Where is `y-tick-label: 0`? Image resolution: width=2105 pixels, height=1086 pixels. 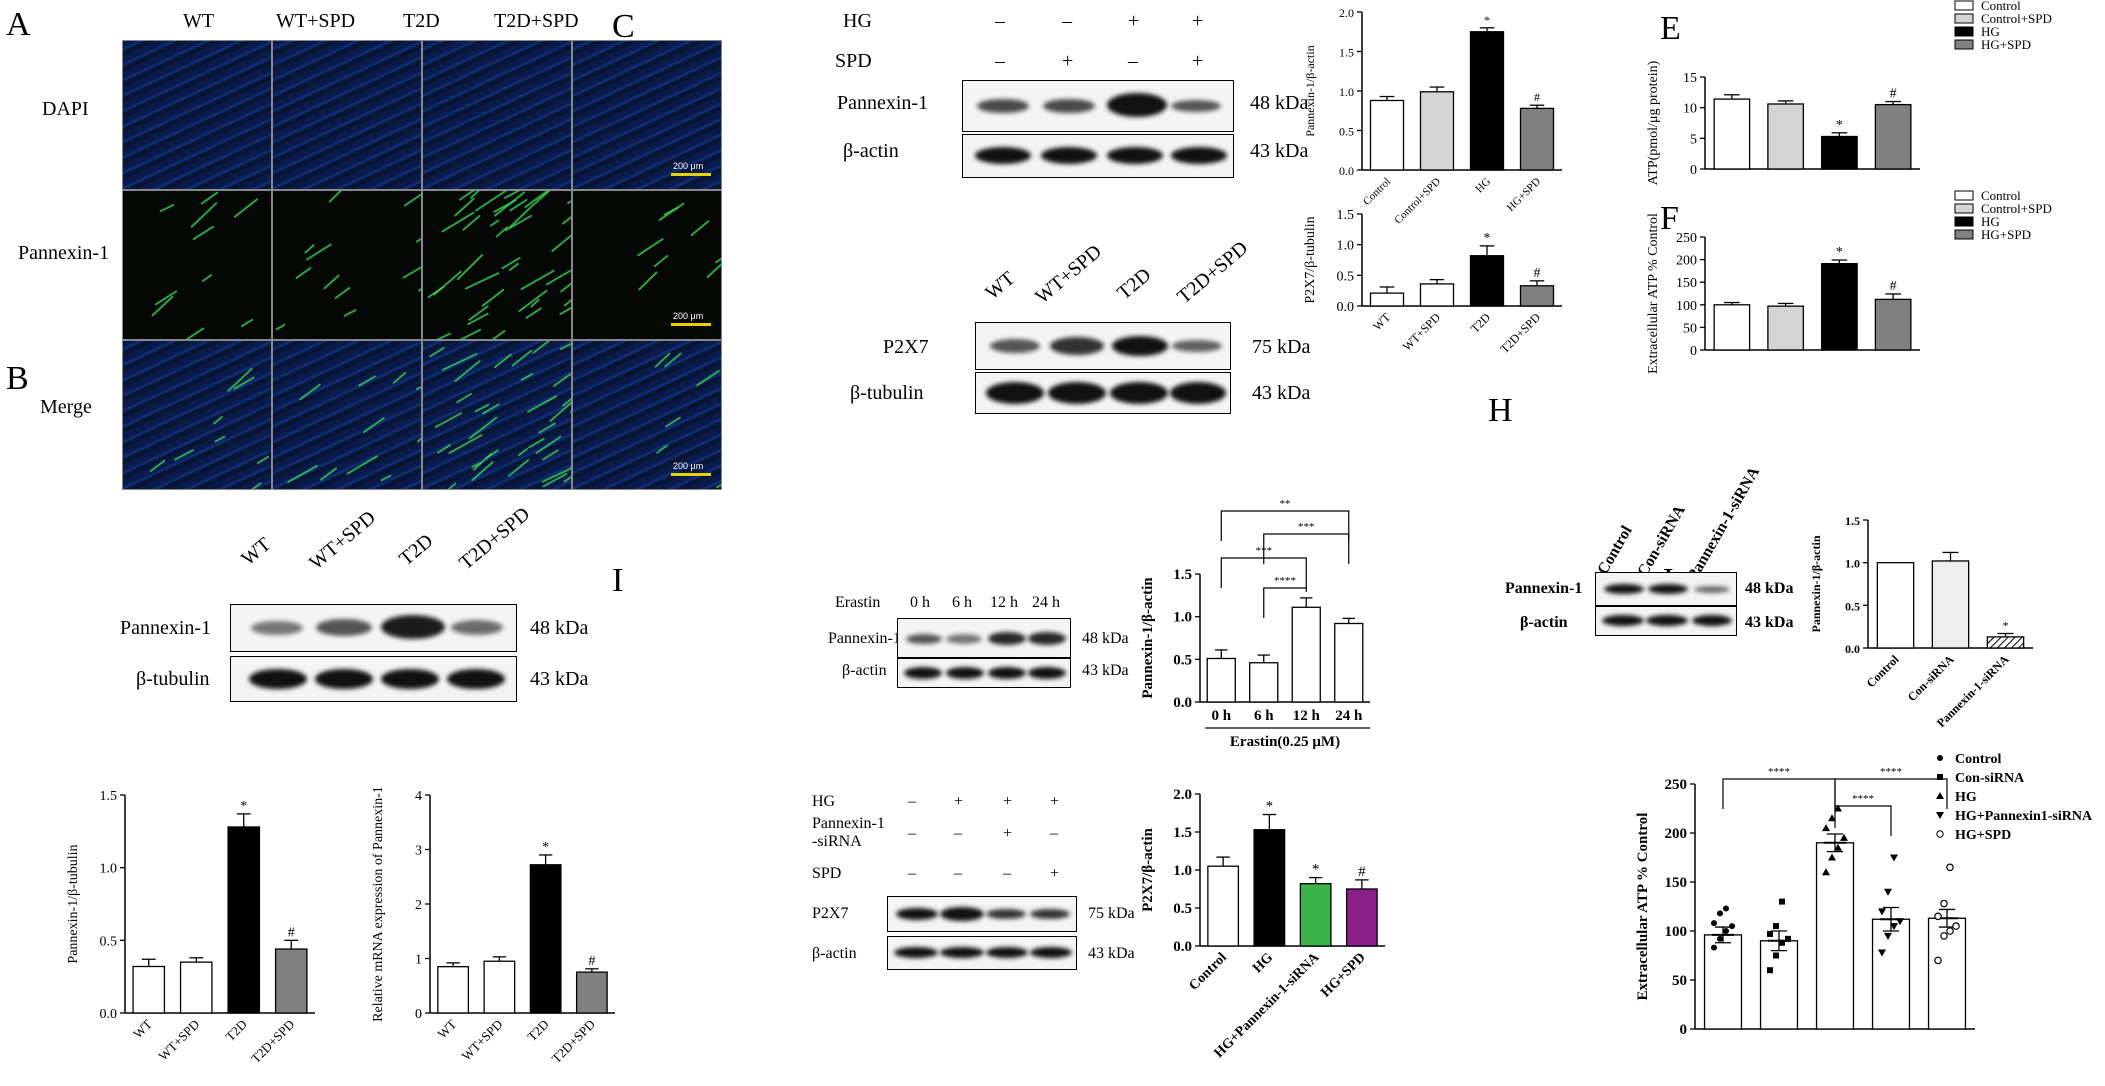
y-tick-label: 0 is located at coordinates (418, 1014).